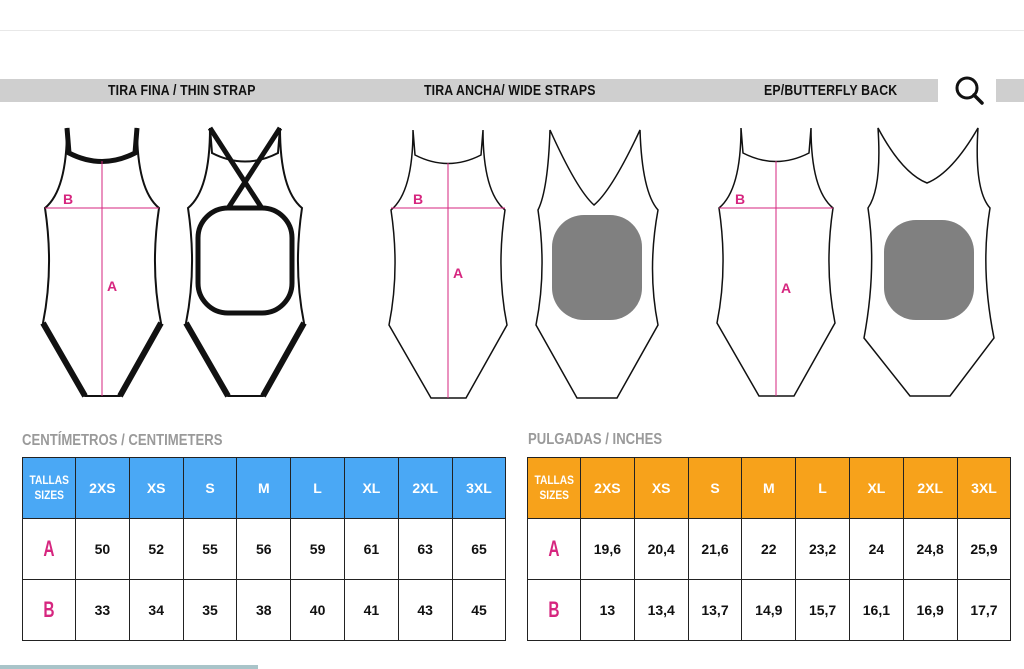 Image resolution: width=1024 pixels, height=669 pixels. I want to click on cell: 65, so click(479, 549).